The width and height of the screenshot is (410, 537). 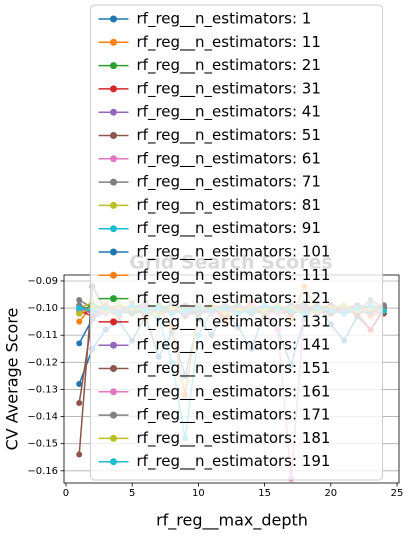 What do you see at coordinates (234, 321) in the screenshot?
I see `legend-label: rf_reg__n_estimators: 131` at bounding box center [234, 321].